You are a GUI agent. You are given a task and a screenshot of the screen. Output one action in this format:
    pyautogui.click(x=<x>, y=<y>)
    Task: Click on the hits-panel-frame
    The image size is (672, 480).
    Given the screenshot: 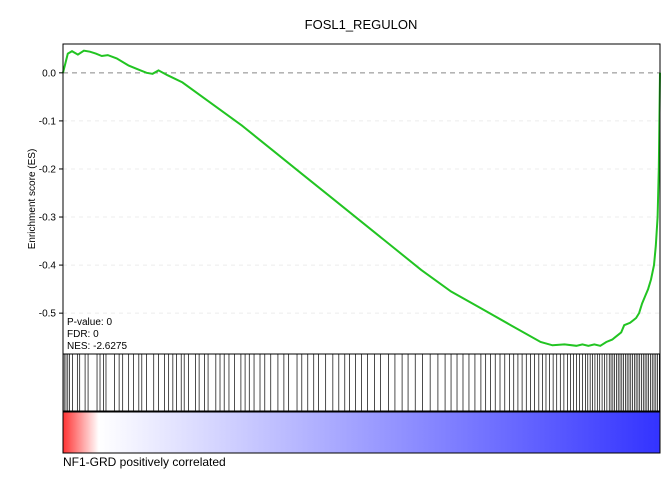 What is the action you would take?
    pyautogui.click(x=361, y=382)
    